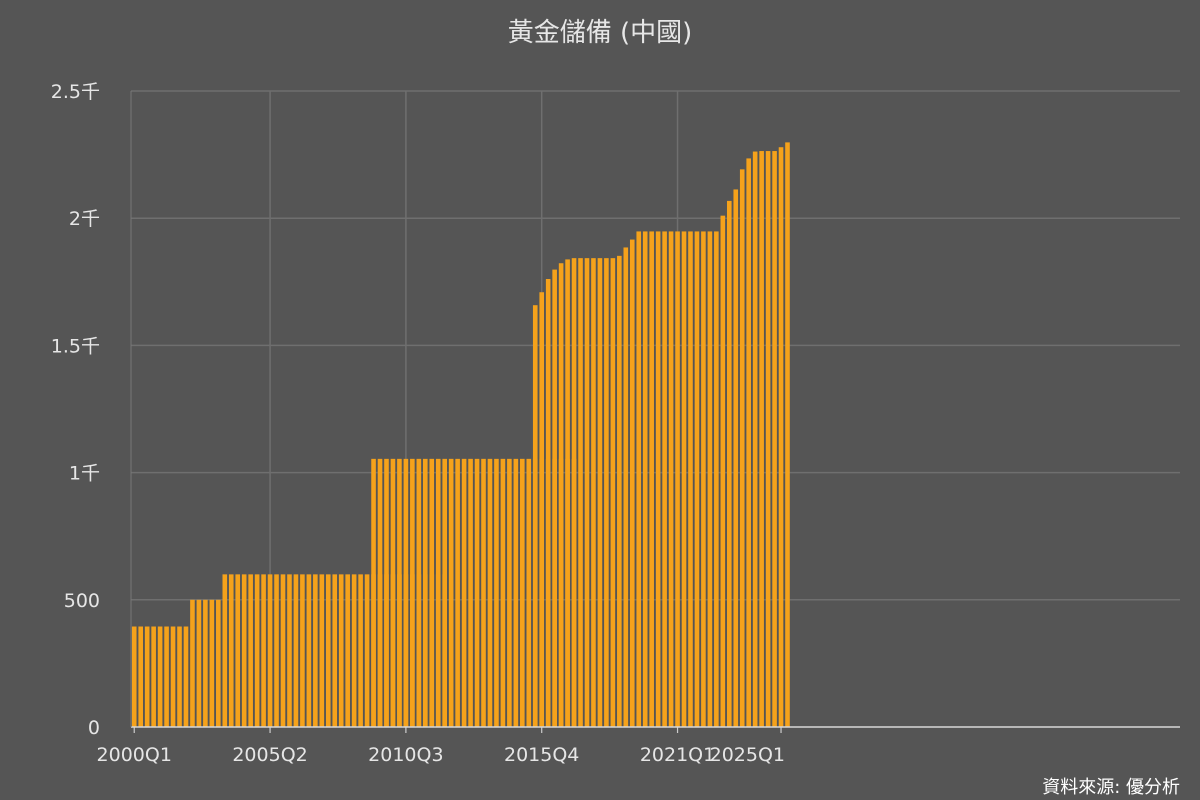 The width and height of the screenshot is (1200, 800). Describe the element at coordinates (173, 676) in the screenshot. I see `bar-2001Q3` at that location.